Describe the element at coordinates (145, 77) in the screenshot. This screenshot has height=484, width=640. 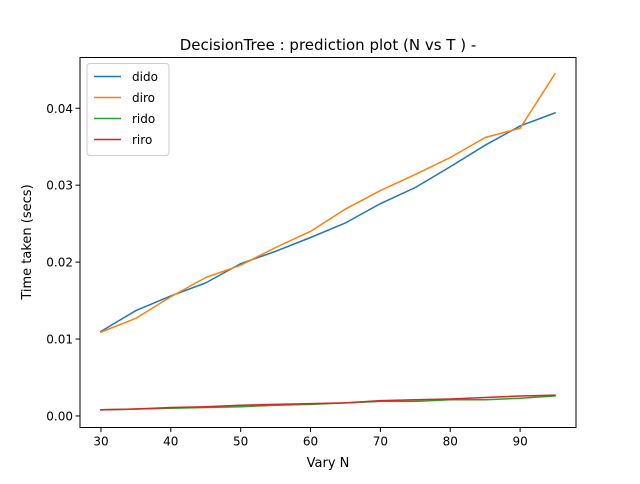
I see `legend-label-dido: dido` at that location.